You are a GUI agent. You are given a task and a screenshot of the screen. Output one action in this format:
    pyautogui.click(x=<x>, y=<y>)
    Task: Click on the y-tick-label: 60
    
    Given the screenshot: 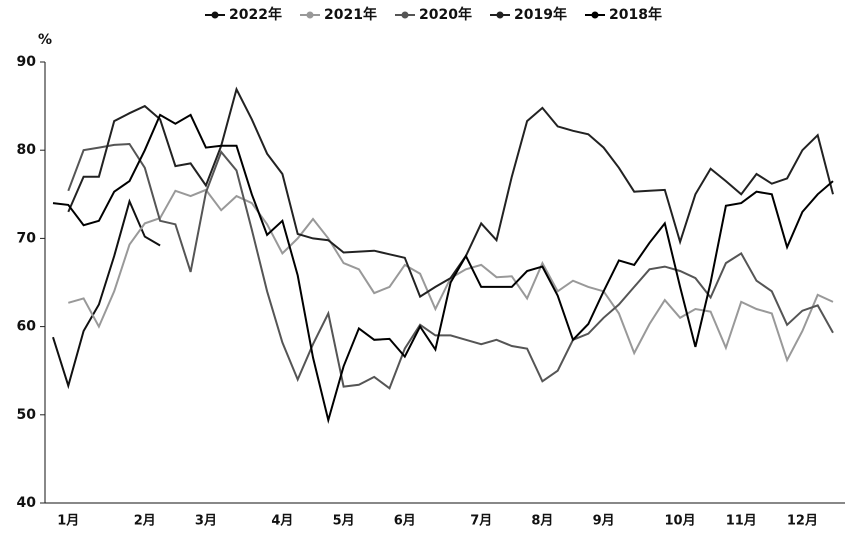 What is the action you would take?
    pyautogui.click(x=27, y=327)
    